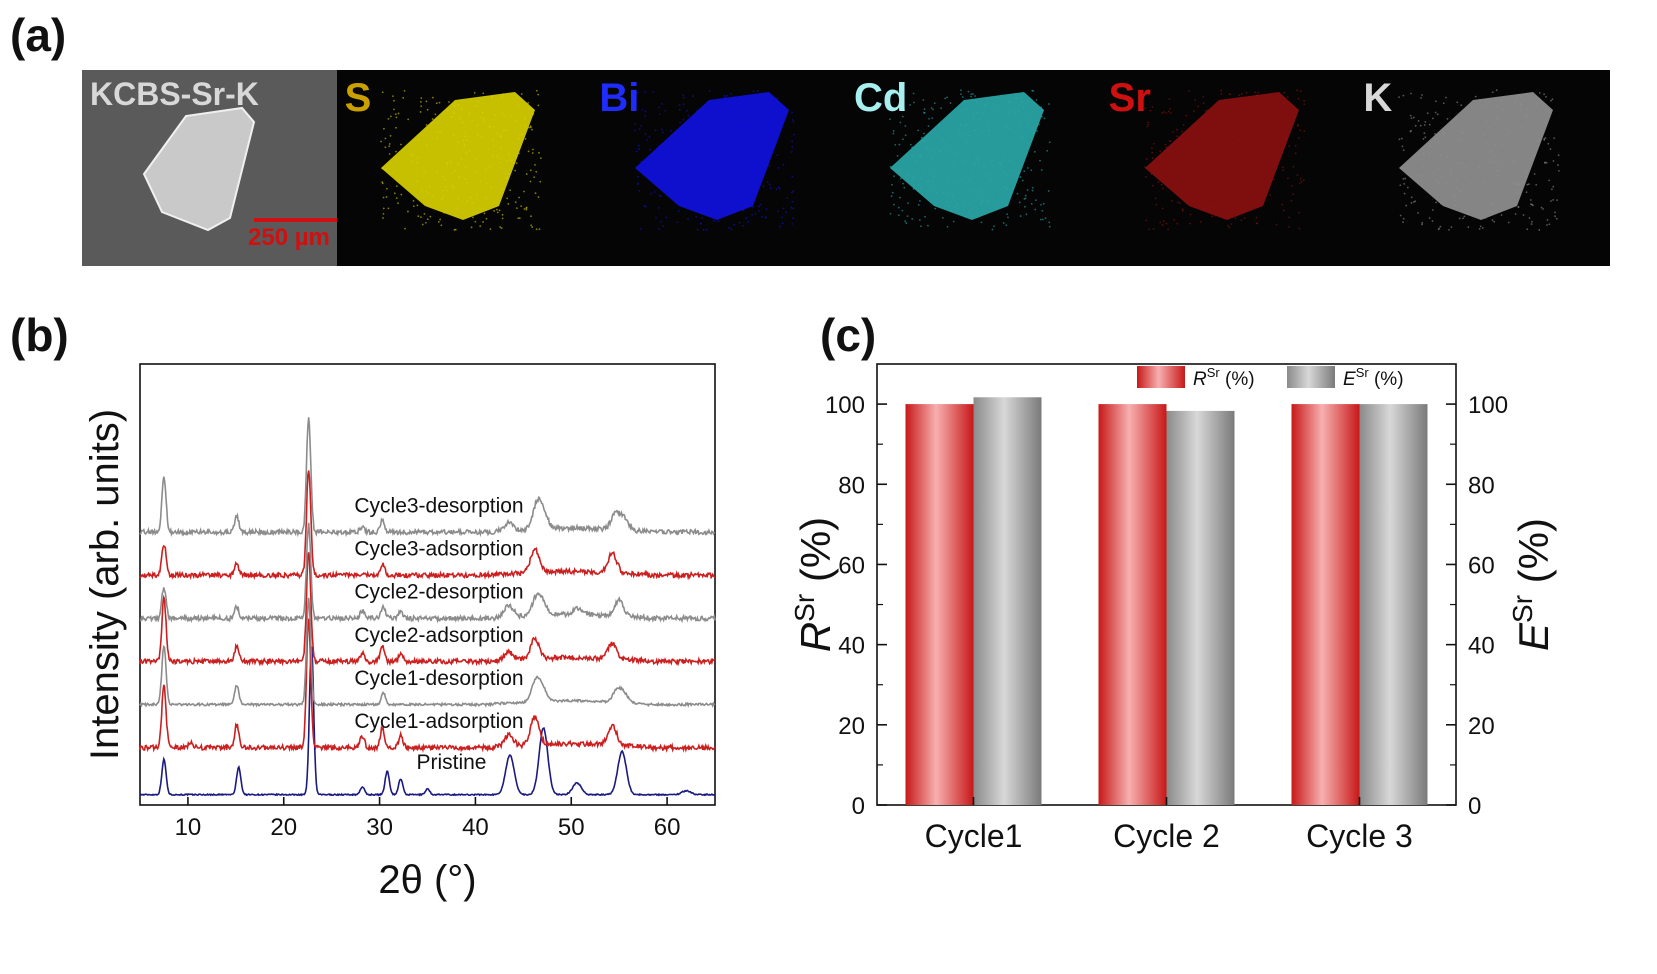  I want to click on legend-label-r: RSr (%), so click(1224, 377).